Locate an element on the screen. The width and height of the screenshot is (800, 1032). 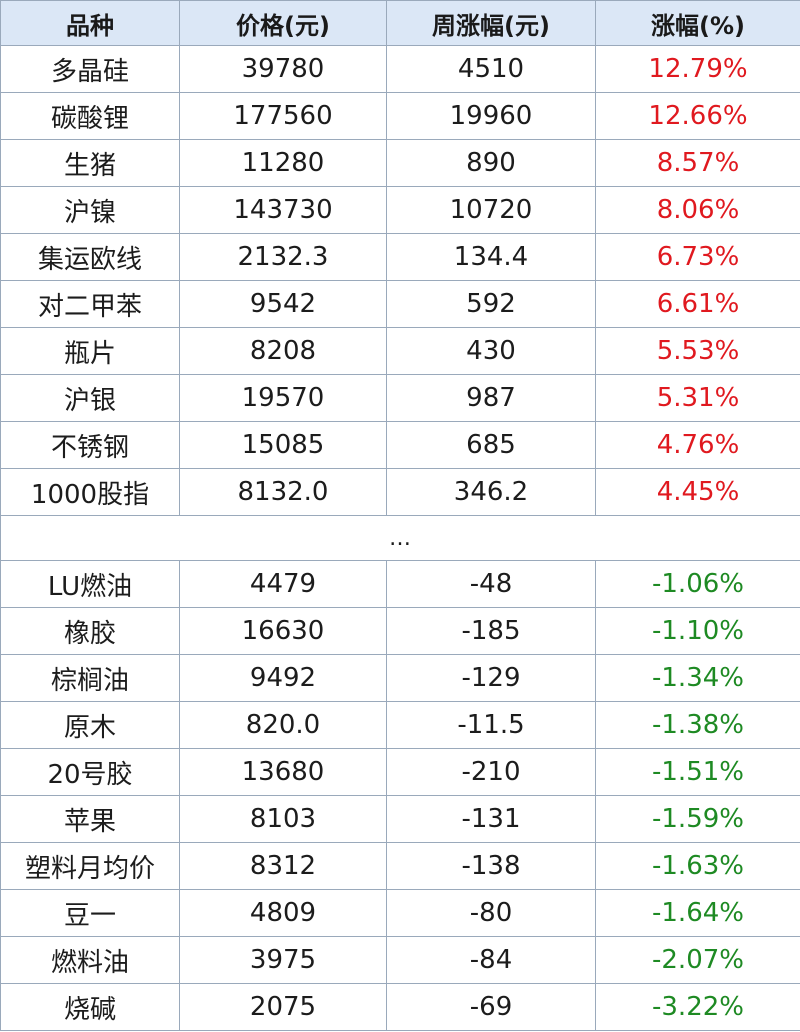
cell-variety: 橡胶 is located at coordinates (90, 631).